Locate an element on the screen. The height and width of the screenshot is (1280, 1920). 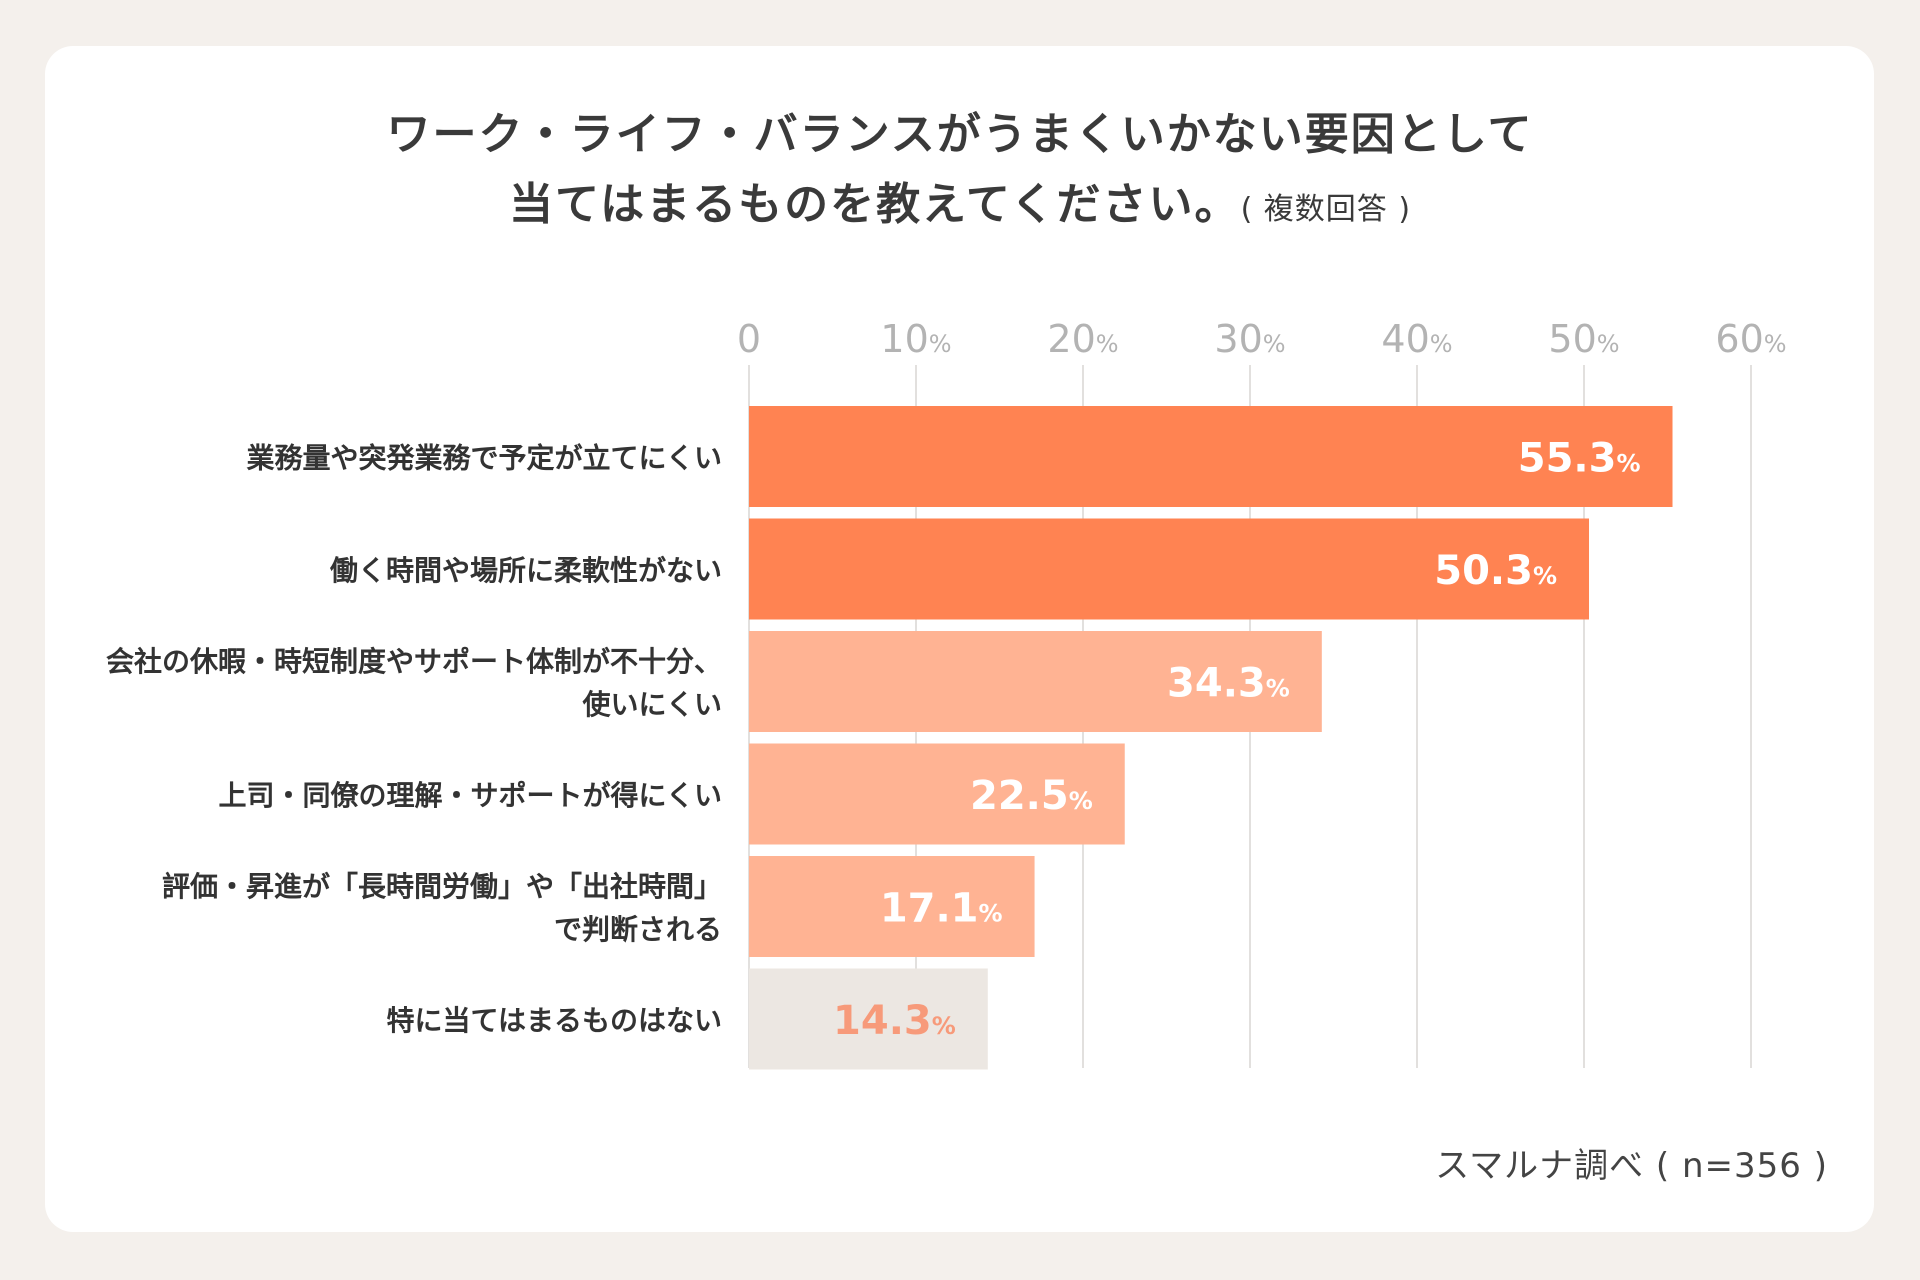
x-tick-label: 40% is located at coordinates (1416, 339).